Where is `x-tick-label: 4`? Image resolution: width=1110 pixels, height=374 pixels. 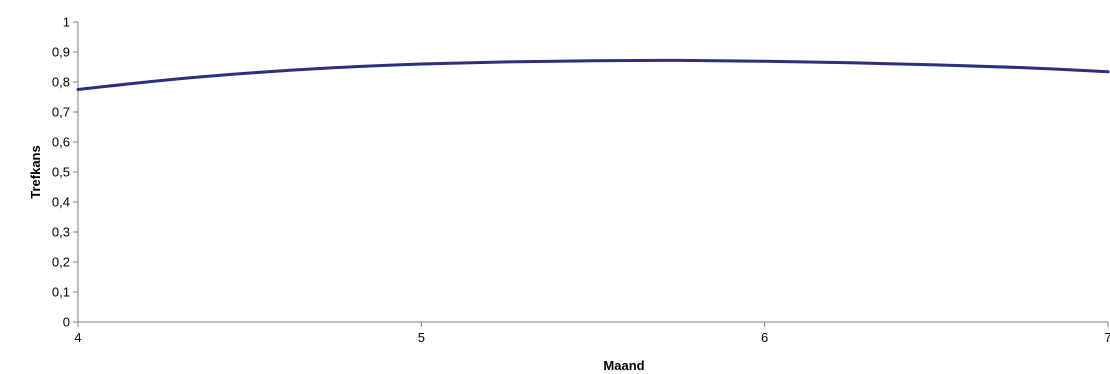 x-tick-label: 4 is located at coordinates (77, 337).